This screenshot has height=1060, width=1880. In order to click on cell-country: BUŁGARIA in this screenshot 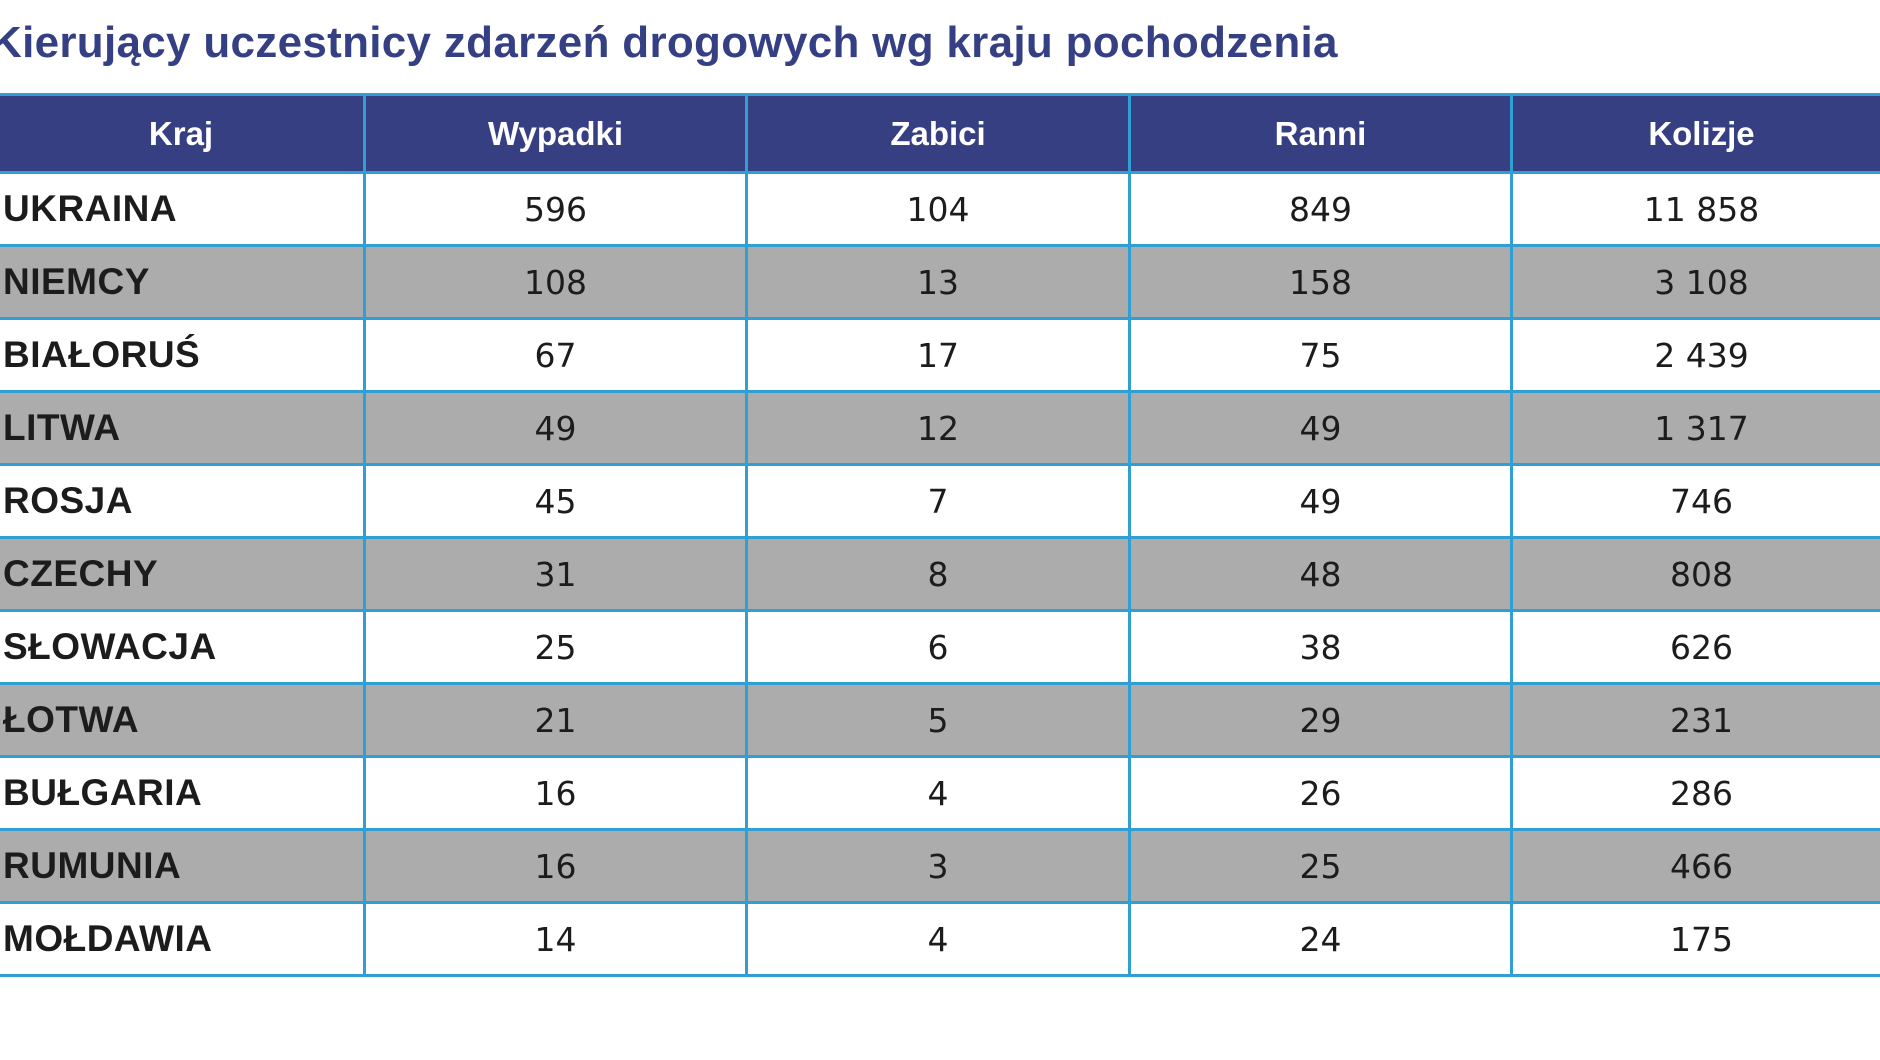, I will do `click(183, 793)`.